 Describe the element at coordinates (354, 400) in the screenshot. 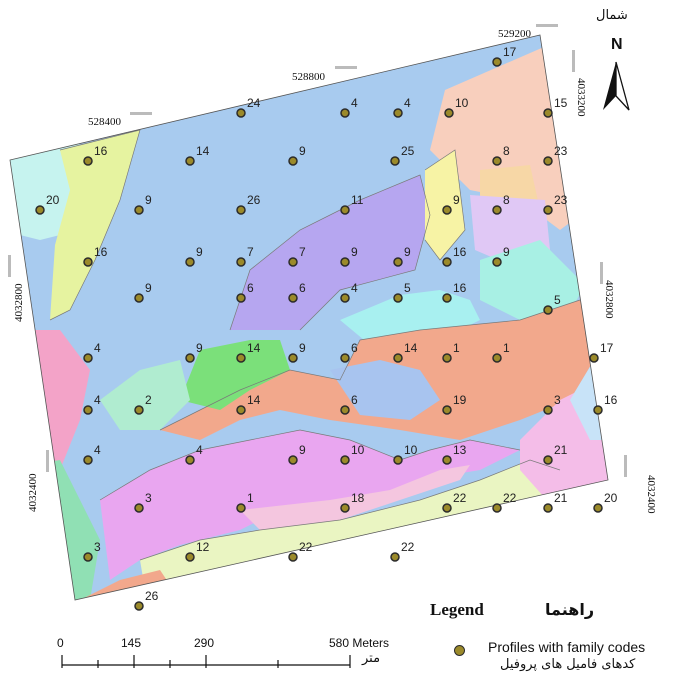

I see `profile-code-label: 6` at that location.